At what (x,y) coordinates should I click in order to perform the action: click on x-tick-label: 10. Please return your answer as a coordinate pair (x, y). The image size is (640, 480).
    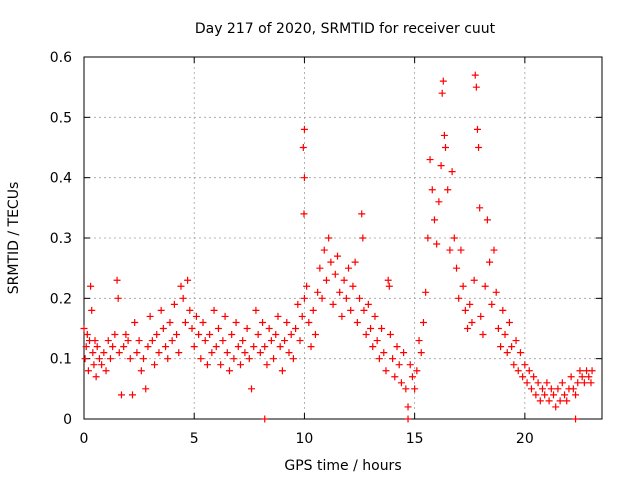
    Looking at the image, I should click on (305, 439).